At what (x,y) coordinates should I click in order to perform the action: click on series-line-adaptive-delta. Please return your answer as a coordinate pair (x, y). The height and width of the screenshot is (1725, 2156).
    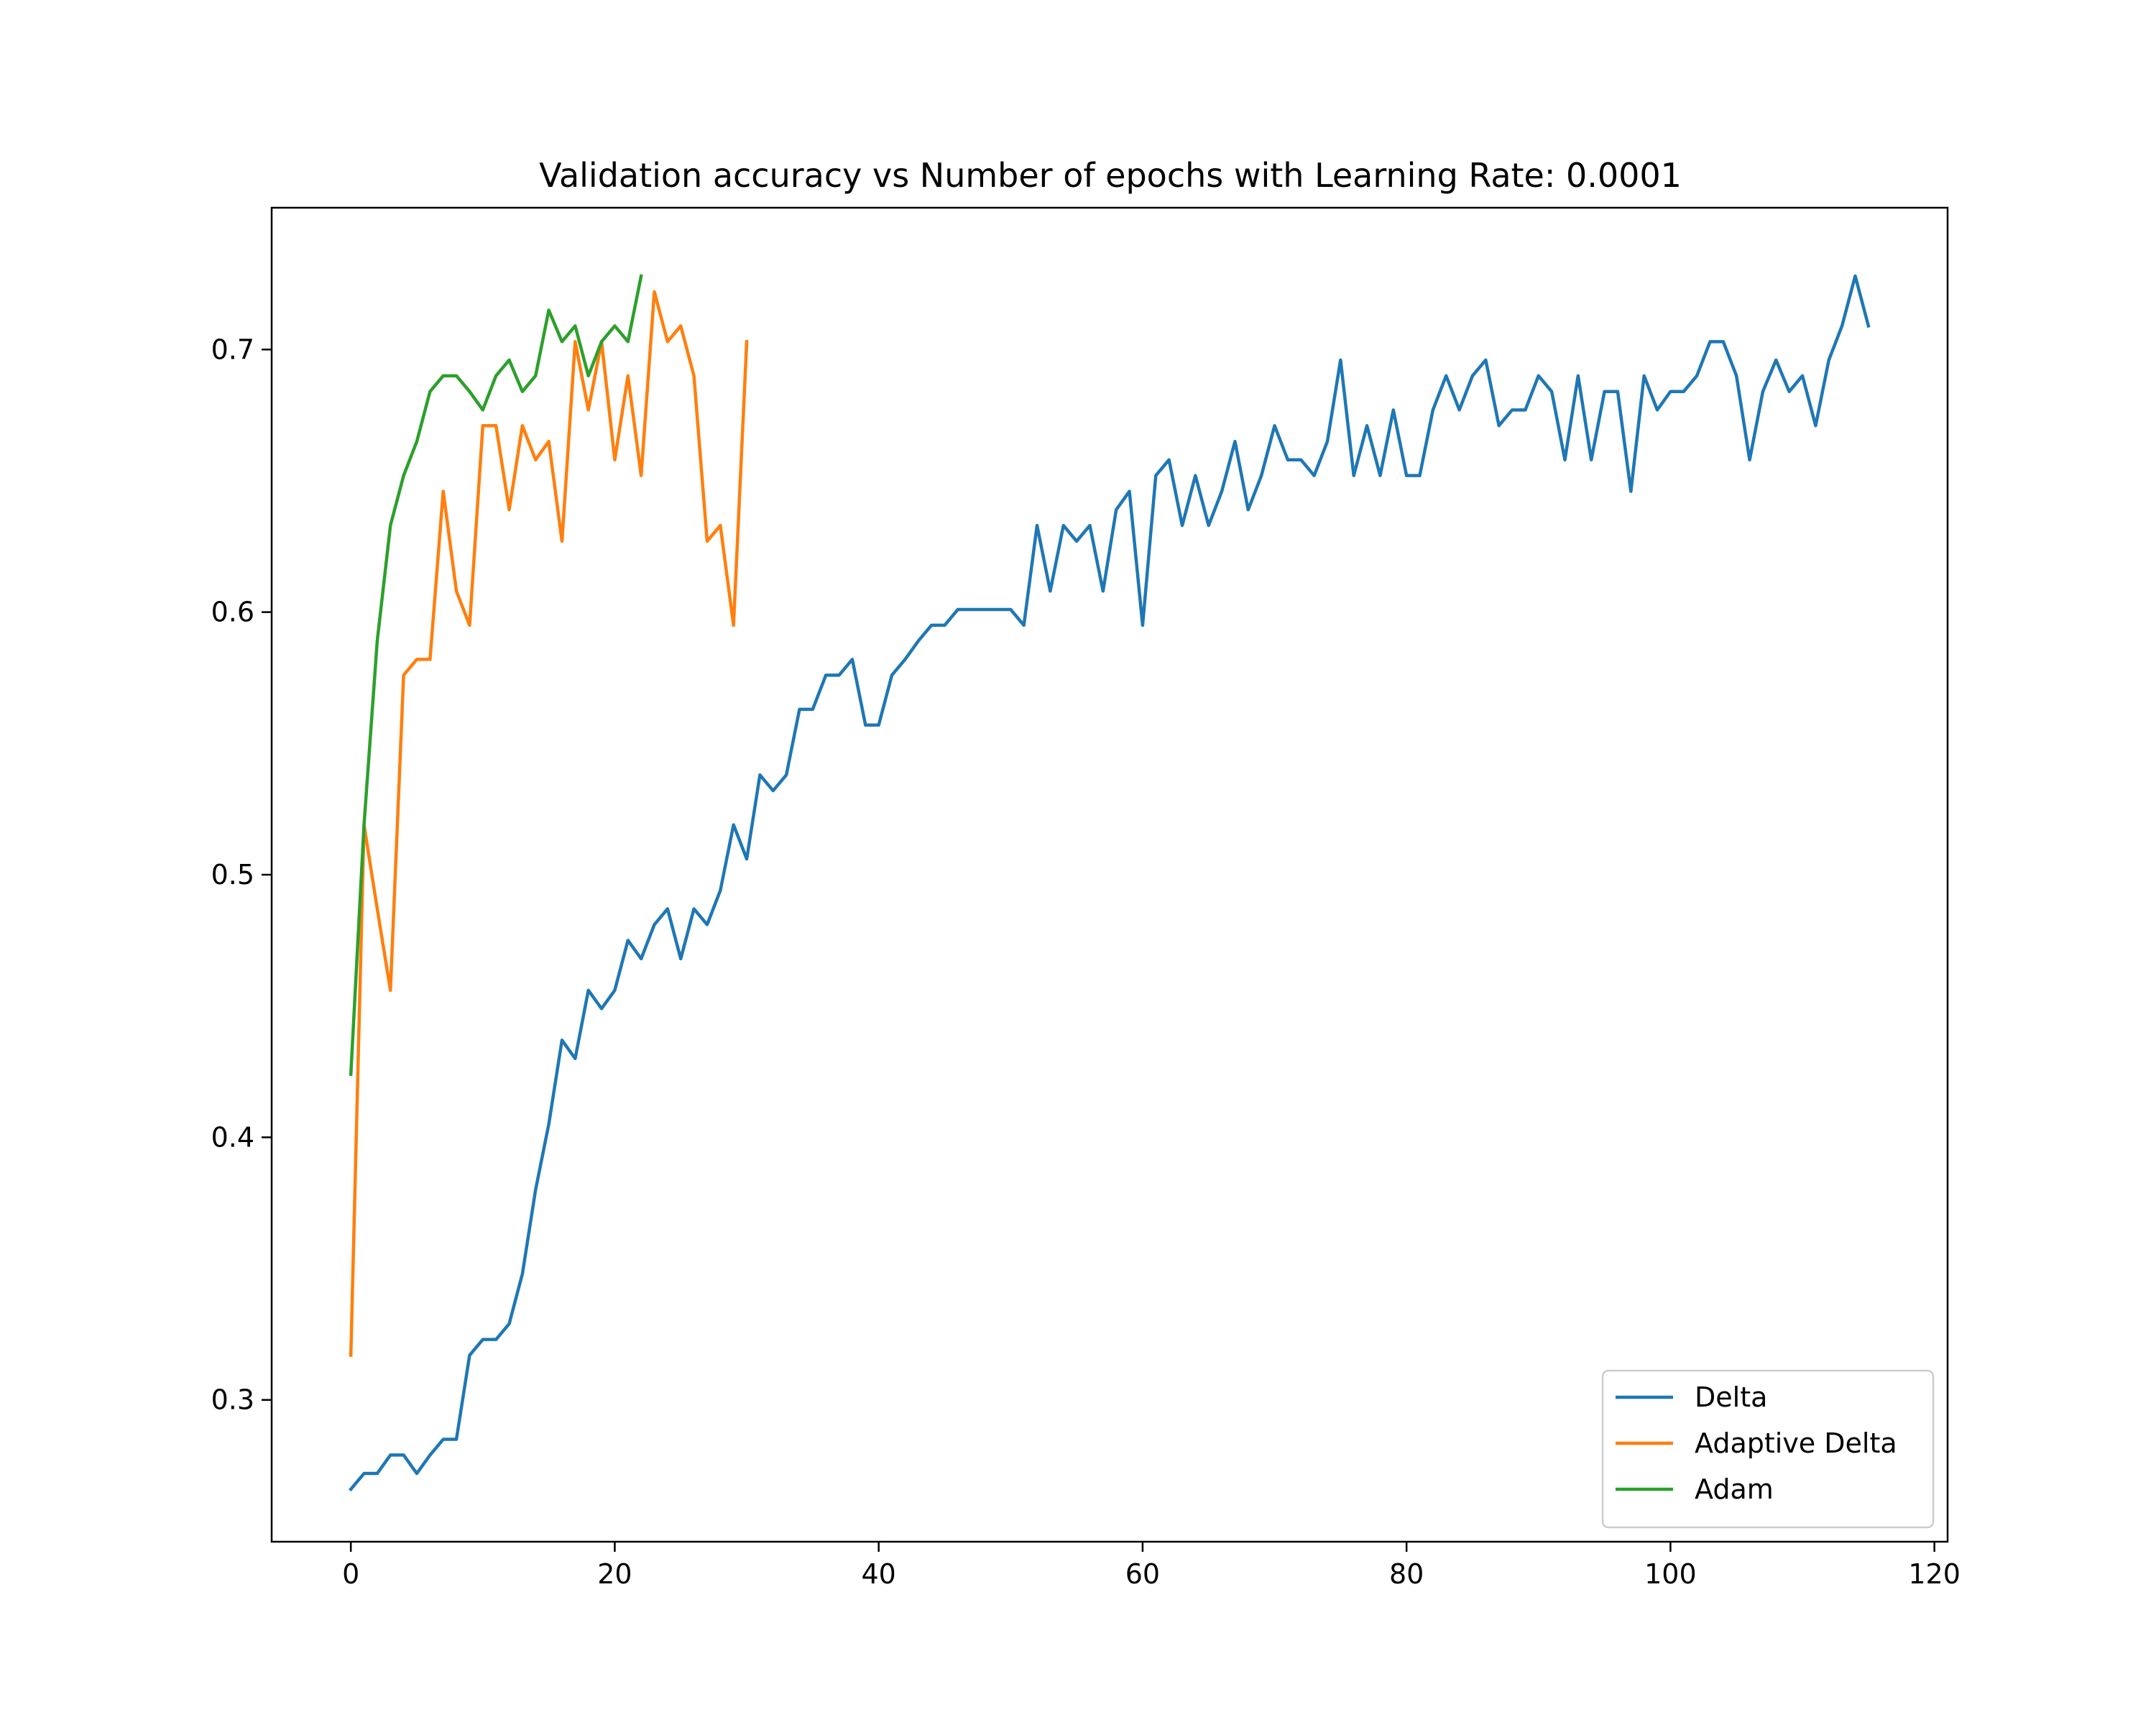
    Looking at the image, I should click on (549, 823).